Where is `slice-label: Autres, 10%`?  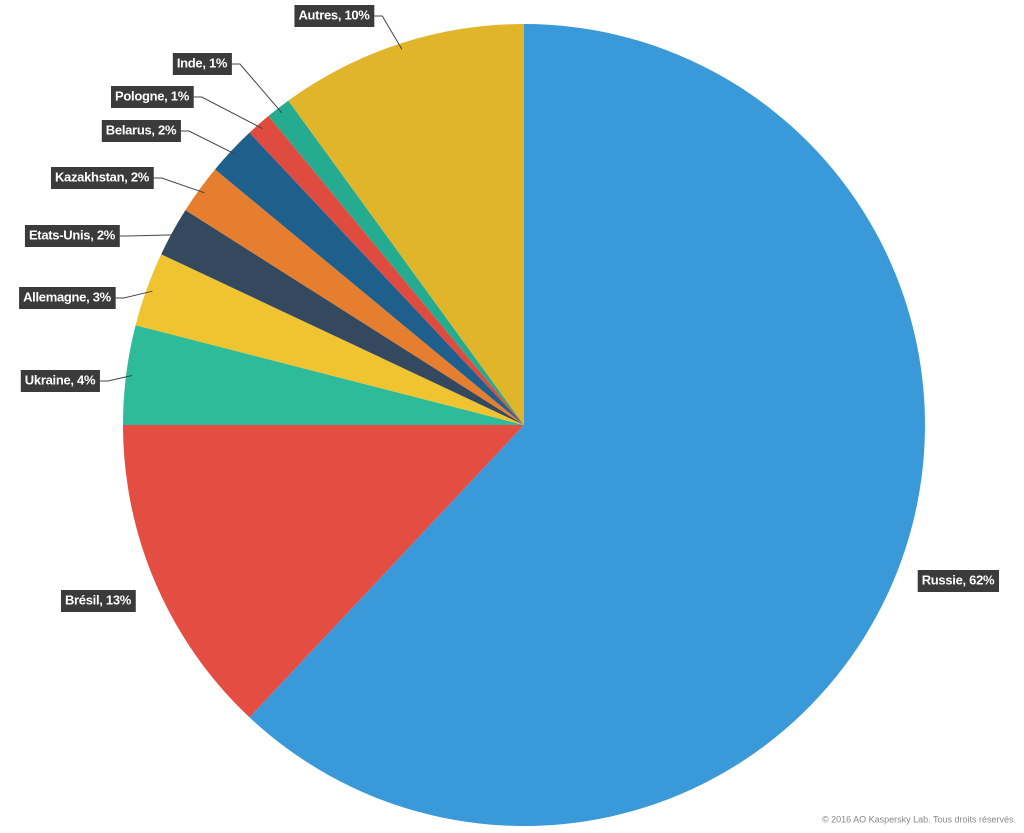
slice-label: Autres, 10% is located at coordinates (334, 14).